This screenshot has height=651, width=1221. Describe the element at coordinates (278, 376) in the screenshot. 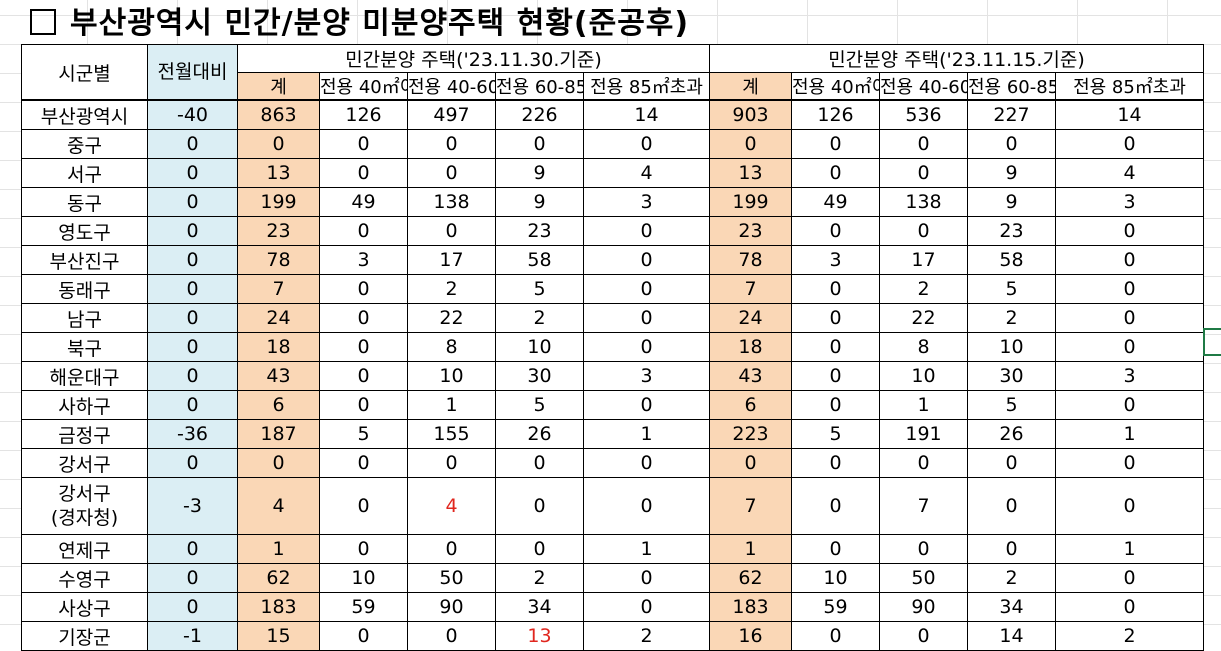

I see `total-current-cell: 43` at that location.